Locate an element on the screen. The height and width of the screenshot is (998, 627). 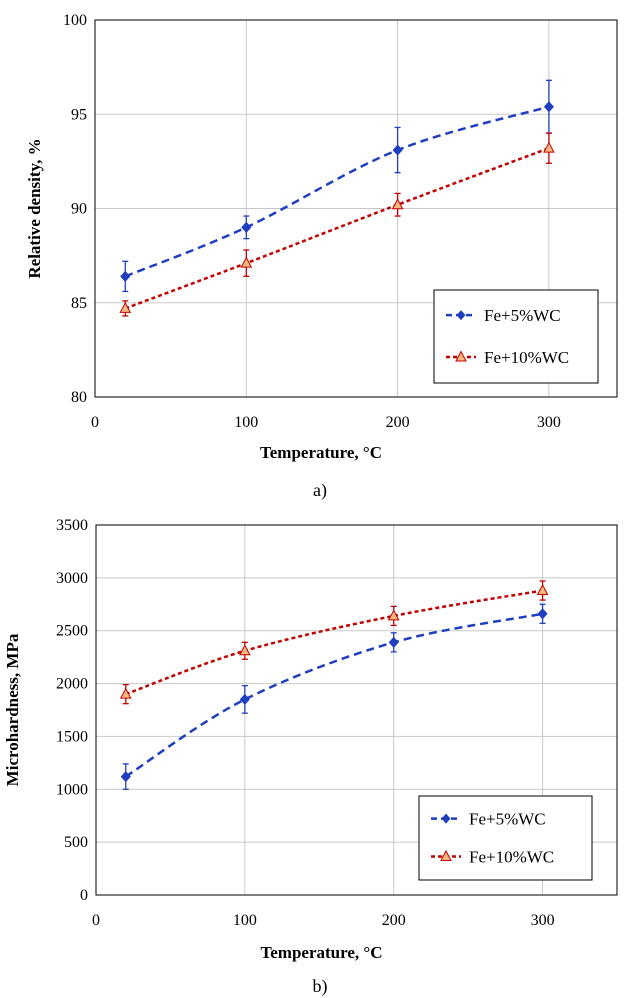
y-tick-label: 90 is located at coordinates (79, 209).